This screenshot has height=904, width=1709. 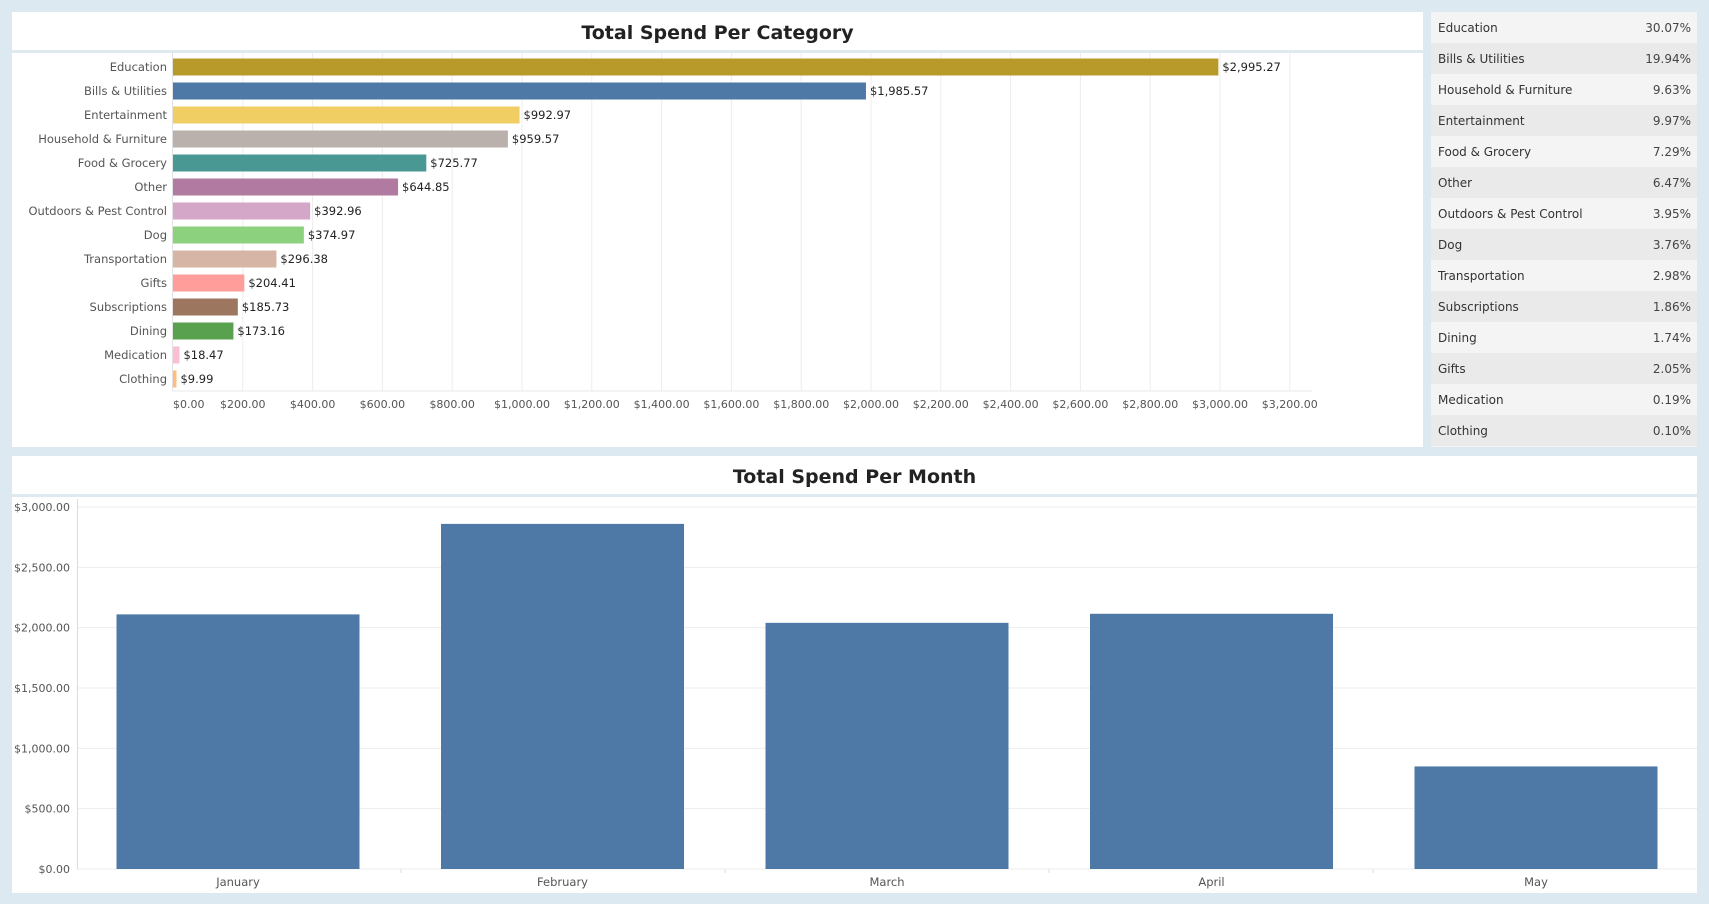 I want to click on bar-value-label: $9.99, so click(x=196, y=379).